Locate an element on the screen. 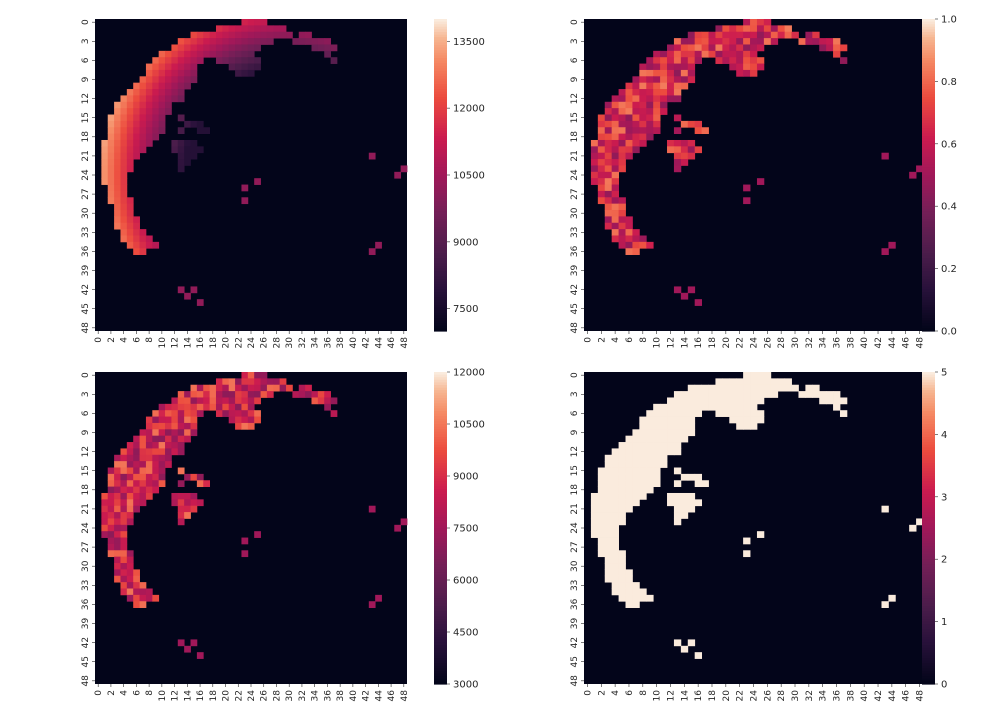 This screenshot has height=720, width=1008. colorbar-tick-label: 6000 is located at coordinates (465, 581).